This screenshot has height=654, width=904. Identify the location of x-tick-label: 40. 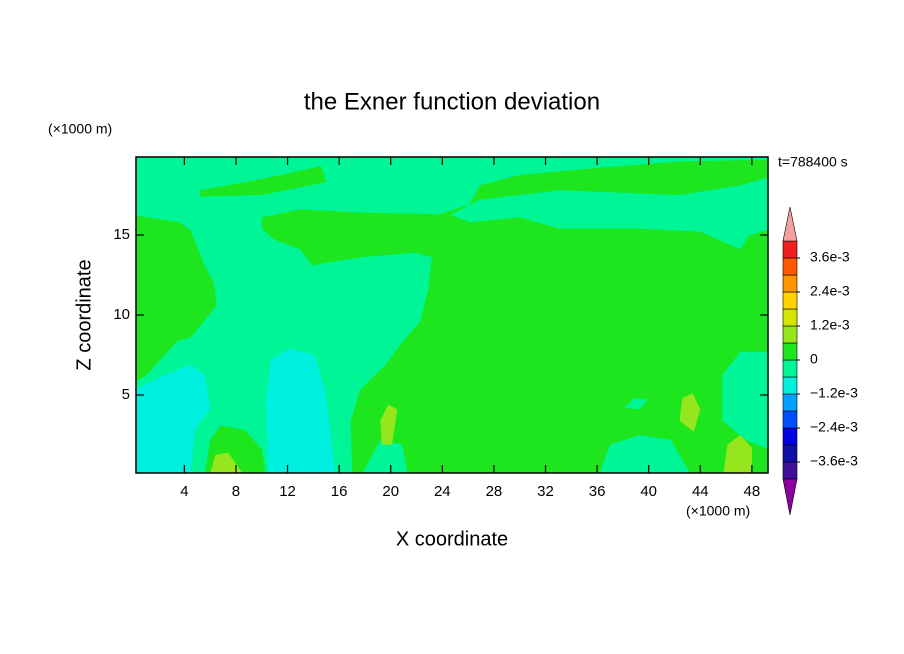
(648, 491).